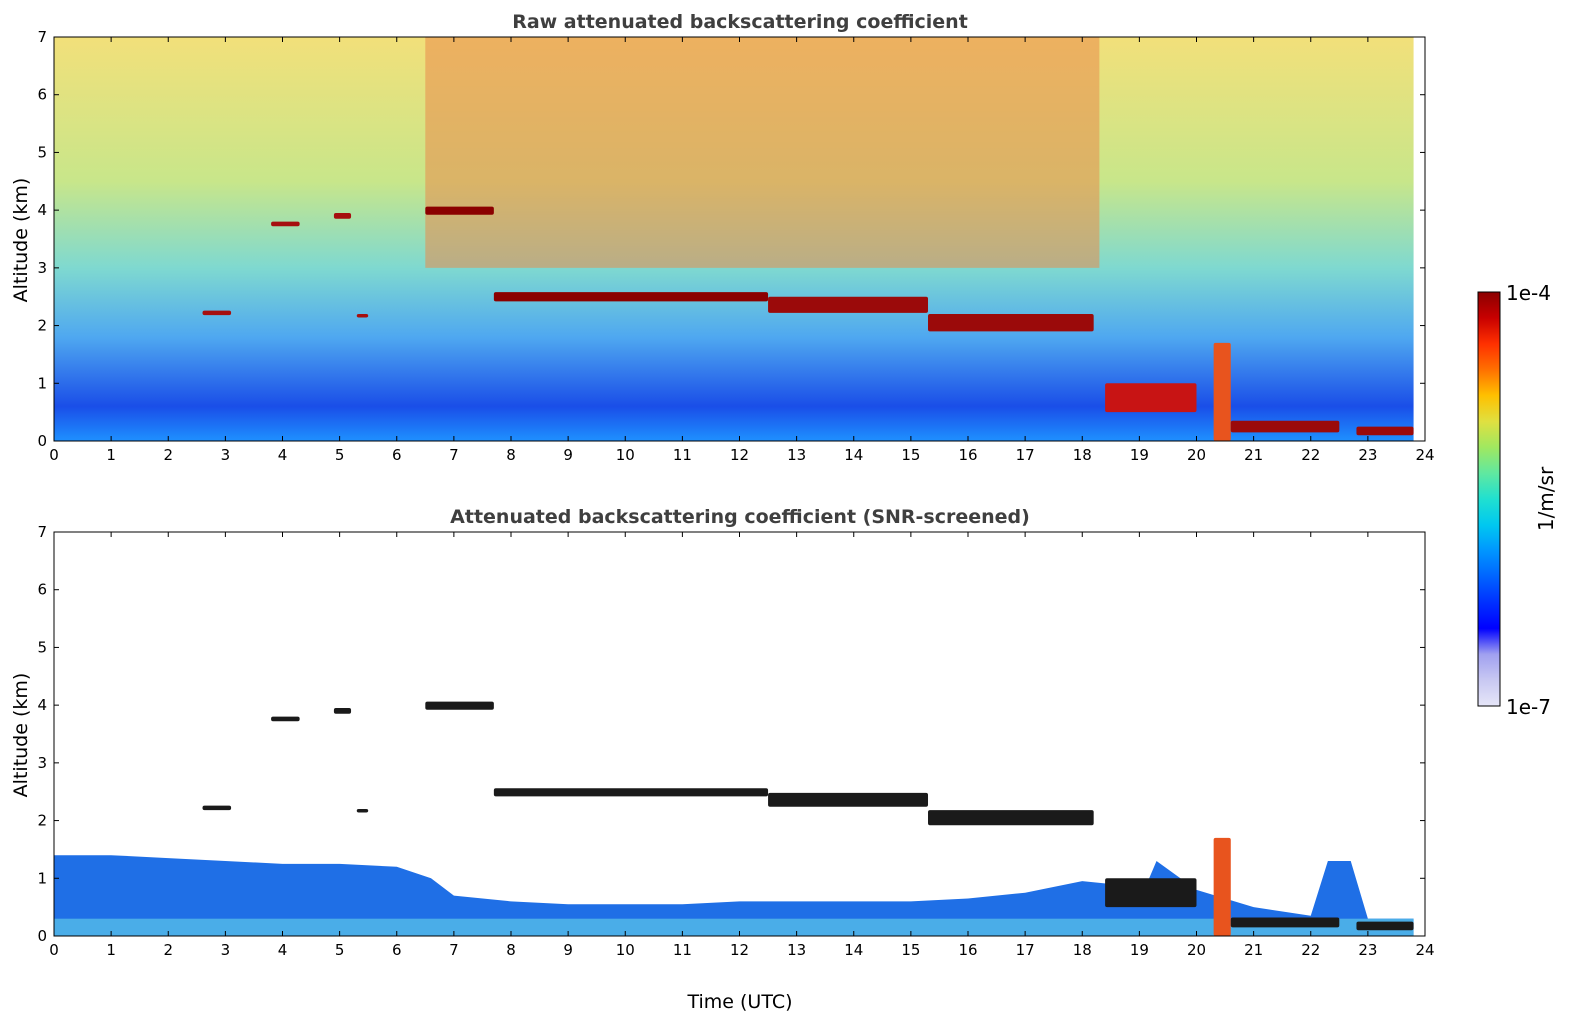 The width and height of the screenshot is (1595, 1020). What do you see at coordinates (1367, 950) in the screenshot?
I see `x-tick-label: 23` at bounding box center [1367, 950].